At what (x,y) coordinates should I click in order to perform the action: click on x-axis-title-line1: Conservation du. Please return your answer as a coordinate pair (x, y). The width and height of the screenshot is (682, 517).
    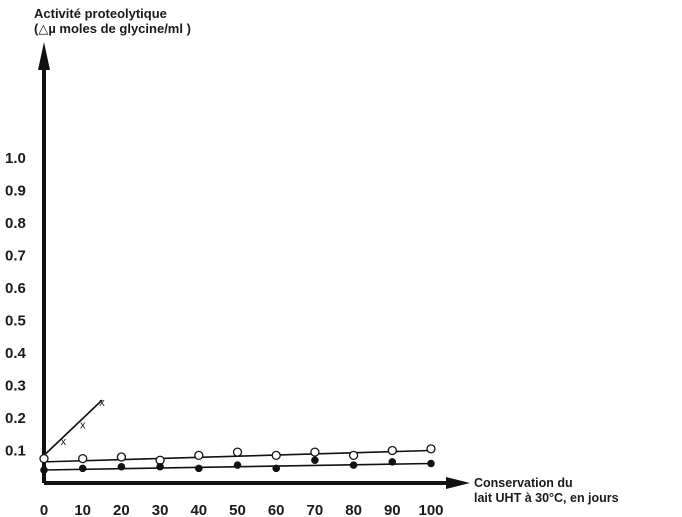
    Looking at the image, I should click on (523, 483).